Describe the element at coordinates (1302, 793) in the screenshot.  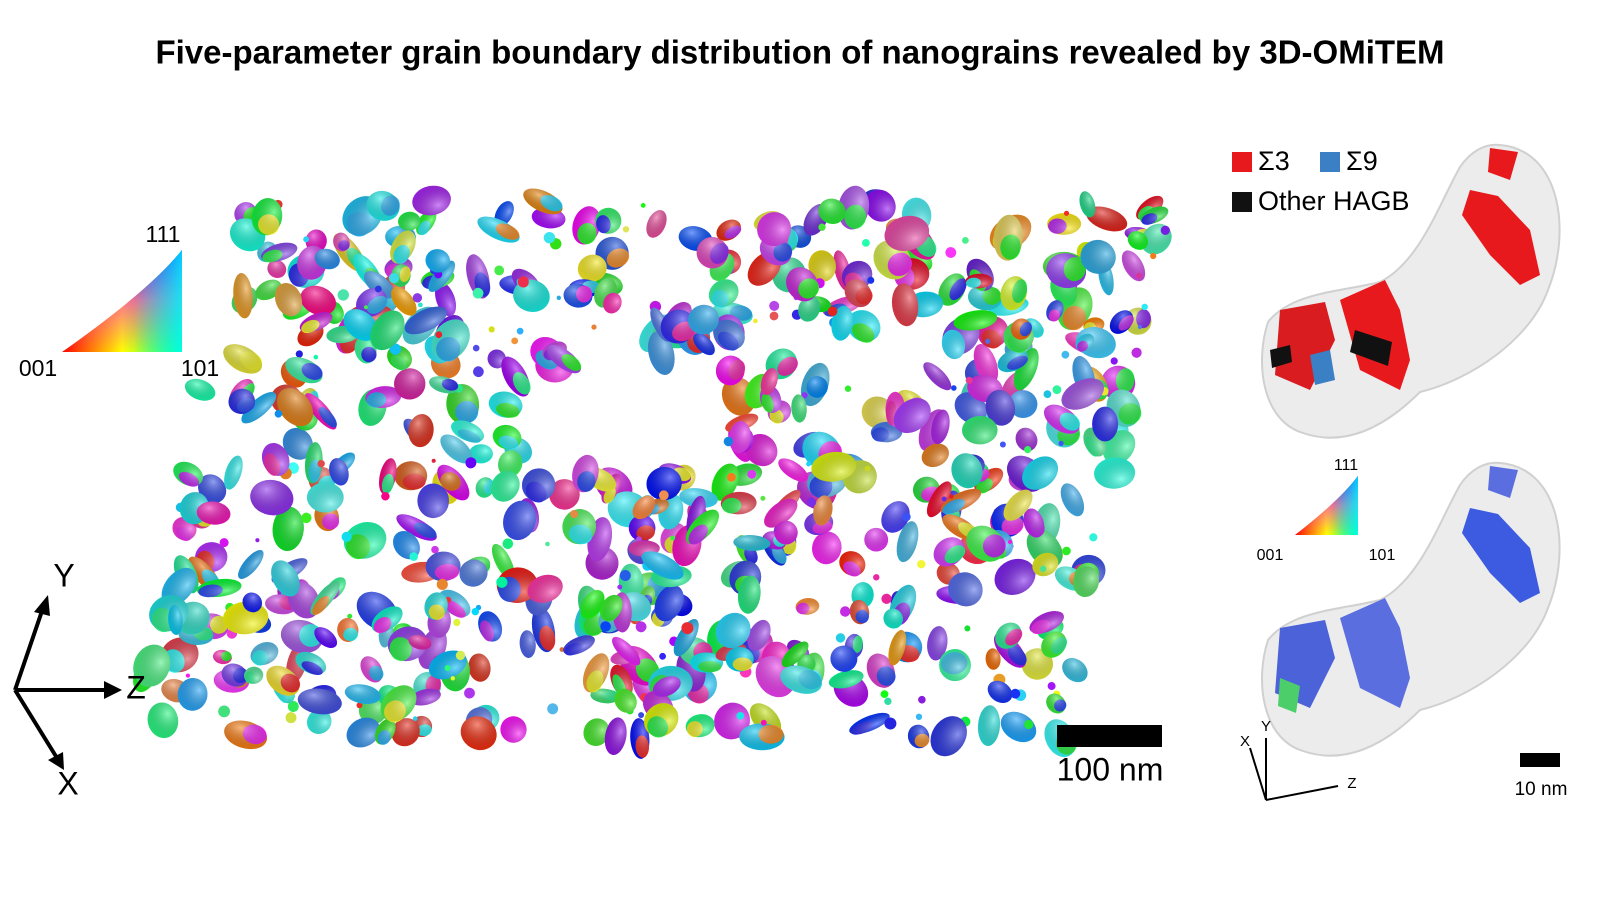
I see `axis-arrow` at that location.